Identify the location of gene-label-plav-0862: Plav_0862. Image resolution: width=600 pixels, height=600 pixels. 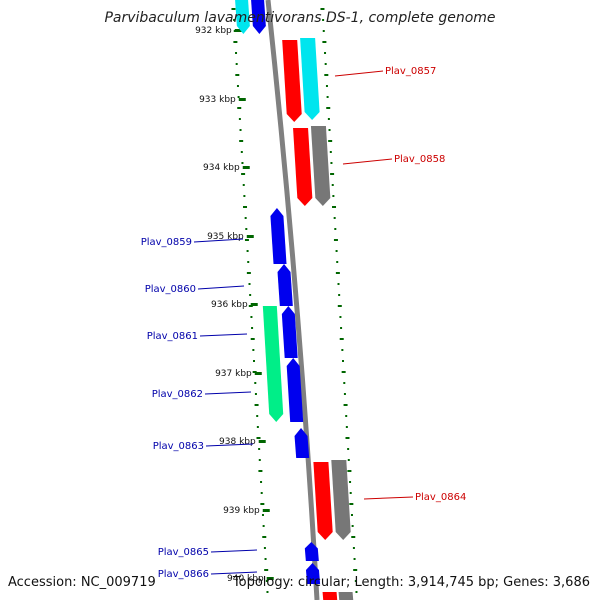
(177, 394).